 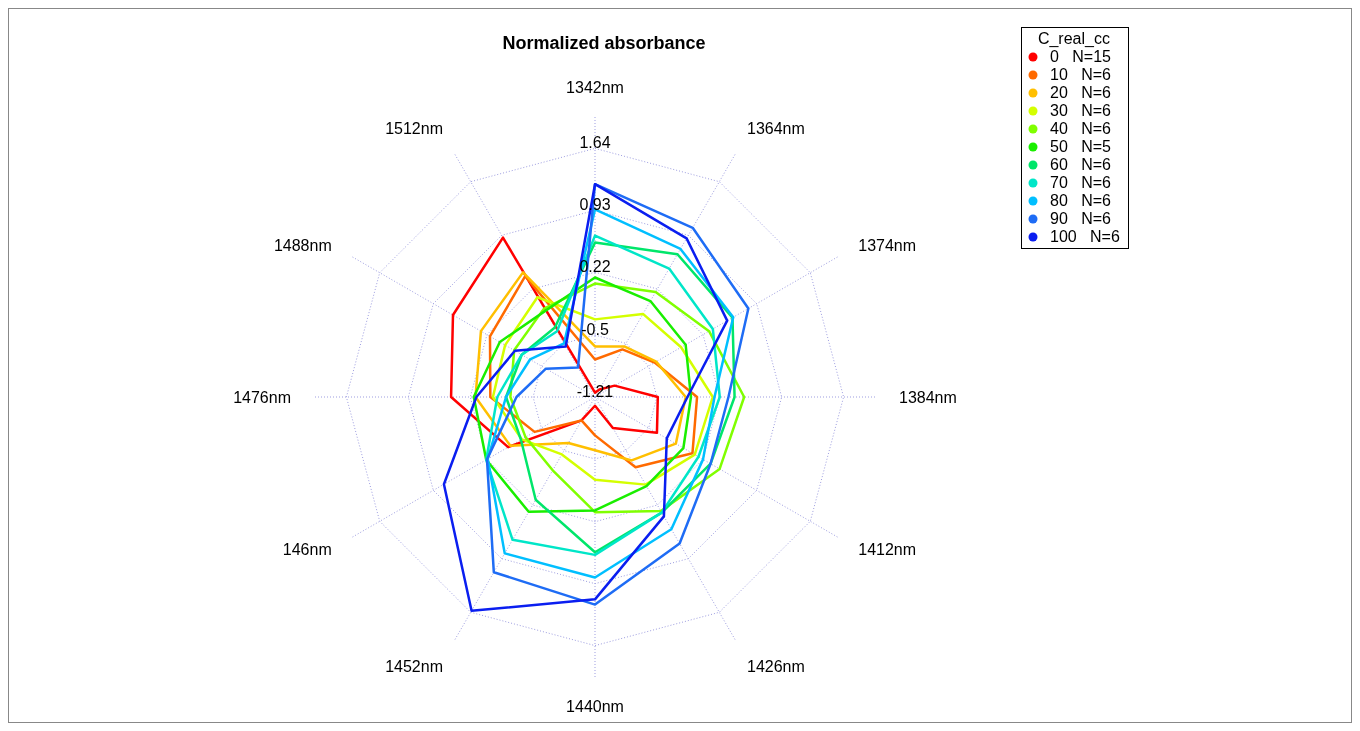 I want to click on legend-label: 60 N=6, so click(x=1080, y=165).